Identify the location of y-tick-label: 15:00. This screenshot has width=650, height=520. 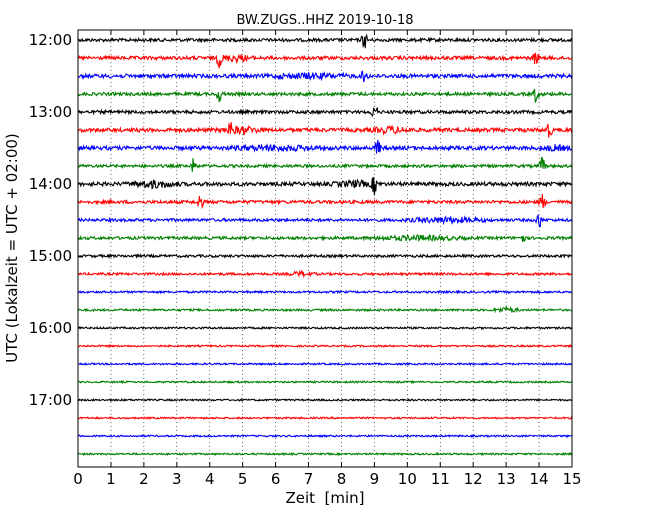
(50, 256).